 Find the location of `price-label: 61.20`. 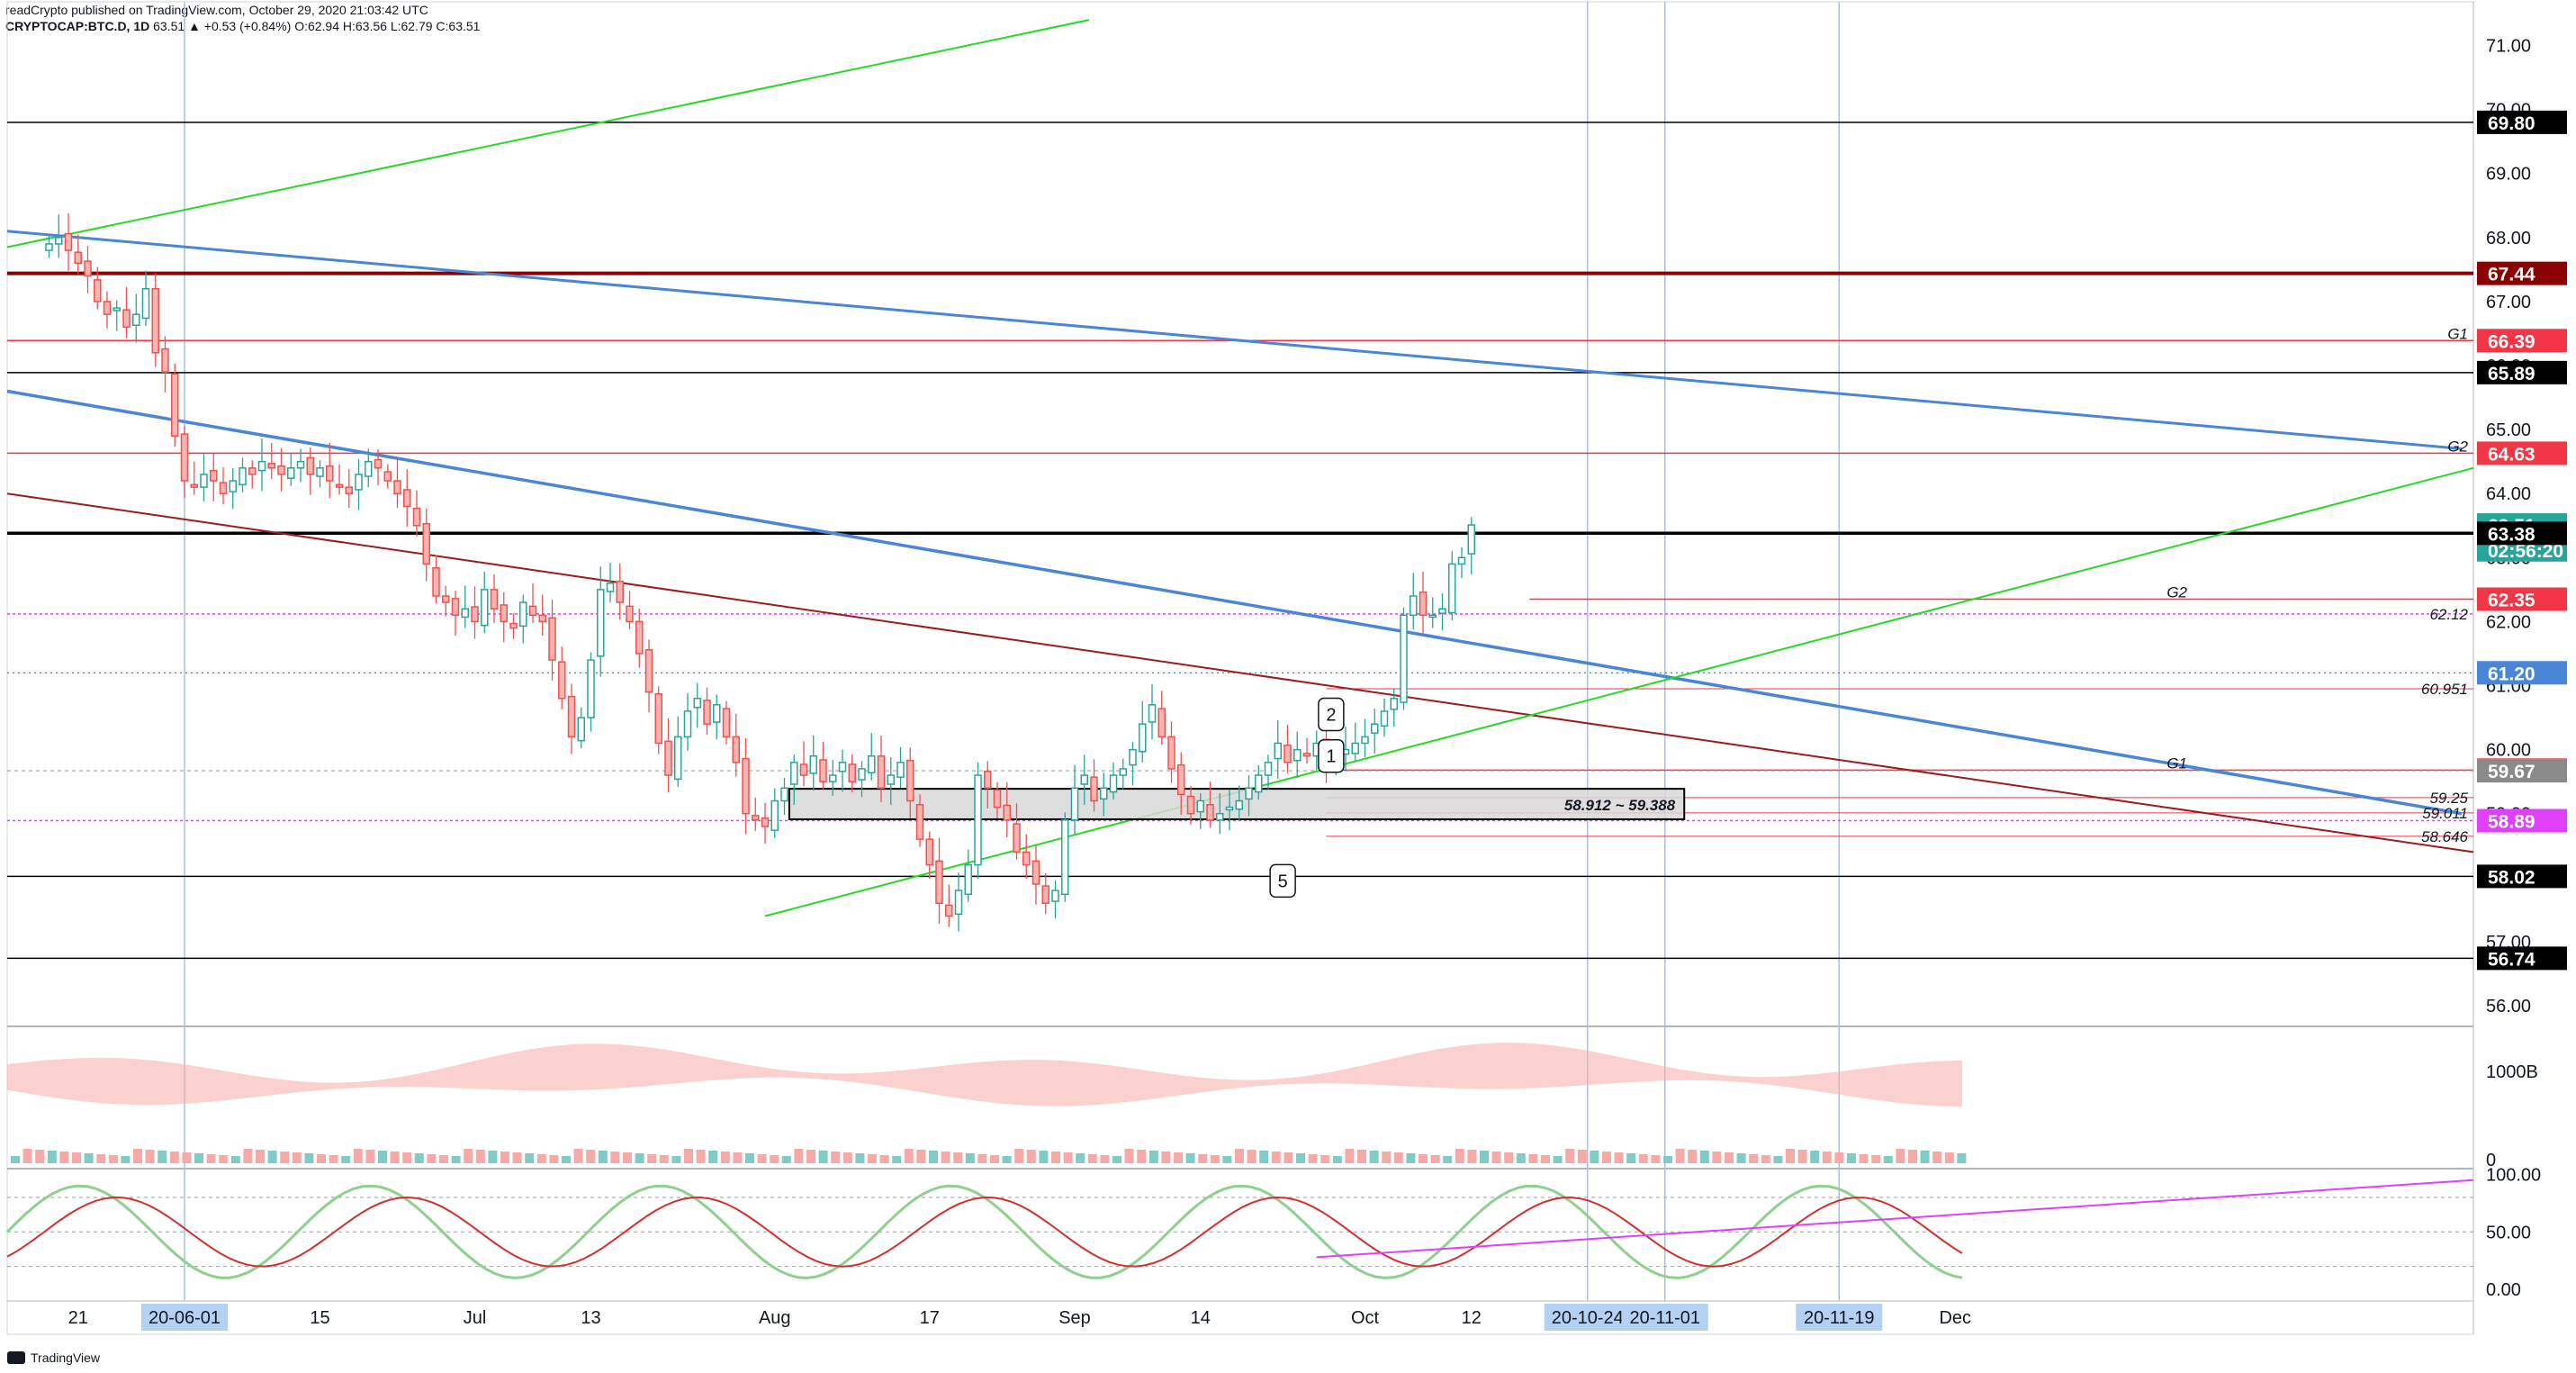

price-label: 61.20 is located at coordinates (2511, 674).